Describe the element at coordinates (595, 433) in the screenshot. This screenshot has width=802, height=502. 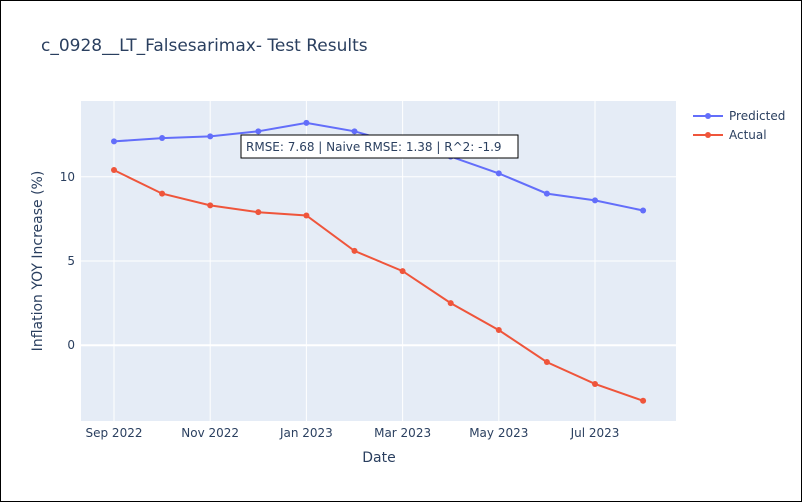
I see `x-tick-label: Jul 2023` at that location.